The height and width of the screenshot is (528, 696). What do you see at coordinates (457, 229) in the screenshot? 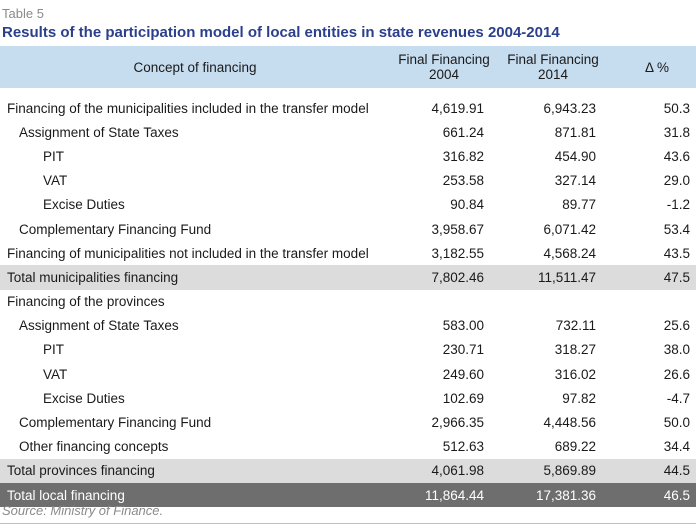
I see `row-final-2004: 3,958.67` at bounding box center [457, 229].